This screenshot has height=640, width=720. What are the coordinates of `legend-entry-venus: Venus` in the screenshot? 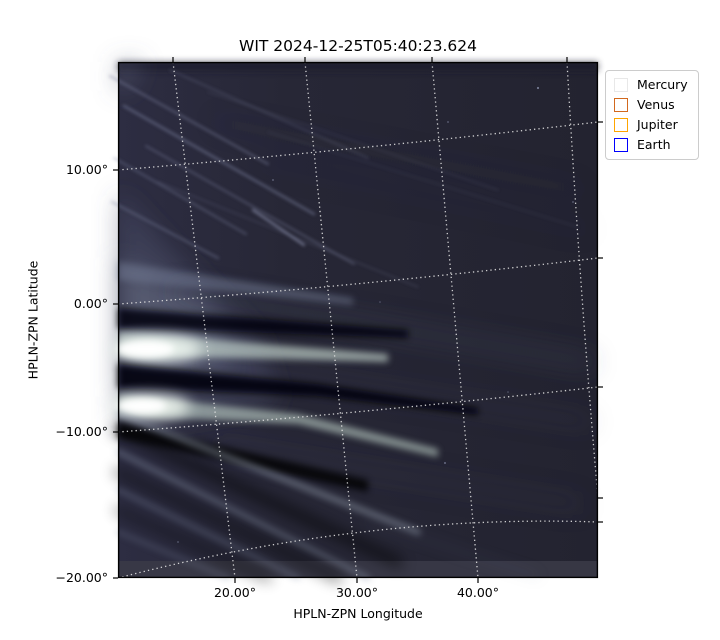 It's located at (651, 105).